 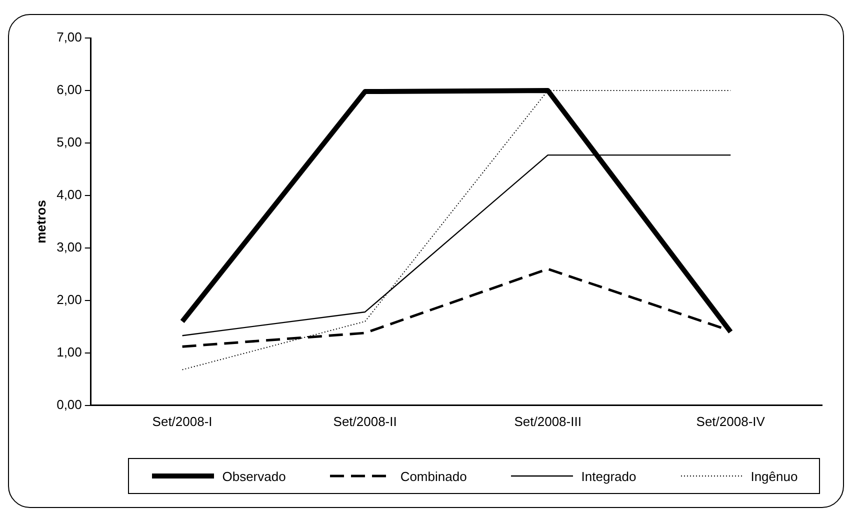 What do you see at coordinates (774, 476) in the screenshot?
I see `legend-label: Ingênuo` at bounding box center [774, 476].